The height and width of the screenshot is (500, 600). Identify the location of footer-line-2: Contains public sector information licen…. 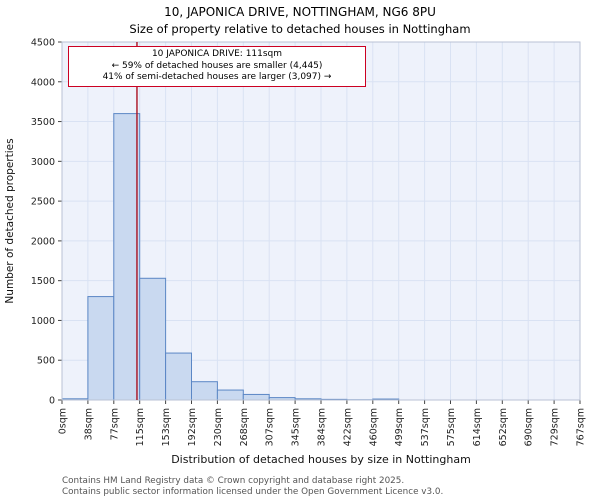
(253, 492).